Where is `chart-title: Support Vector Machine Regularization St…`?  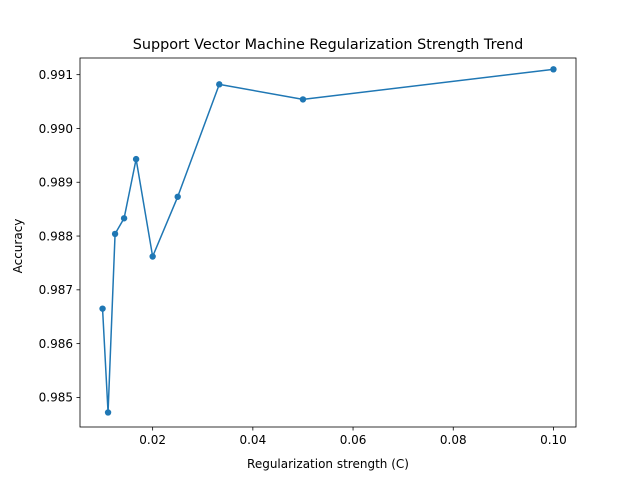 chart-title: Support Vector Machine Regularization St… is located at coordinates (328, 45).